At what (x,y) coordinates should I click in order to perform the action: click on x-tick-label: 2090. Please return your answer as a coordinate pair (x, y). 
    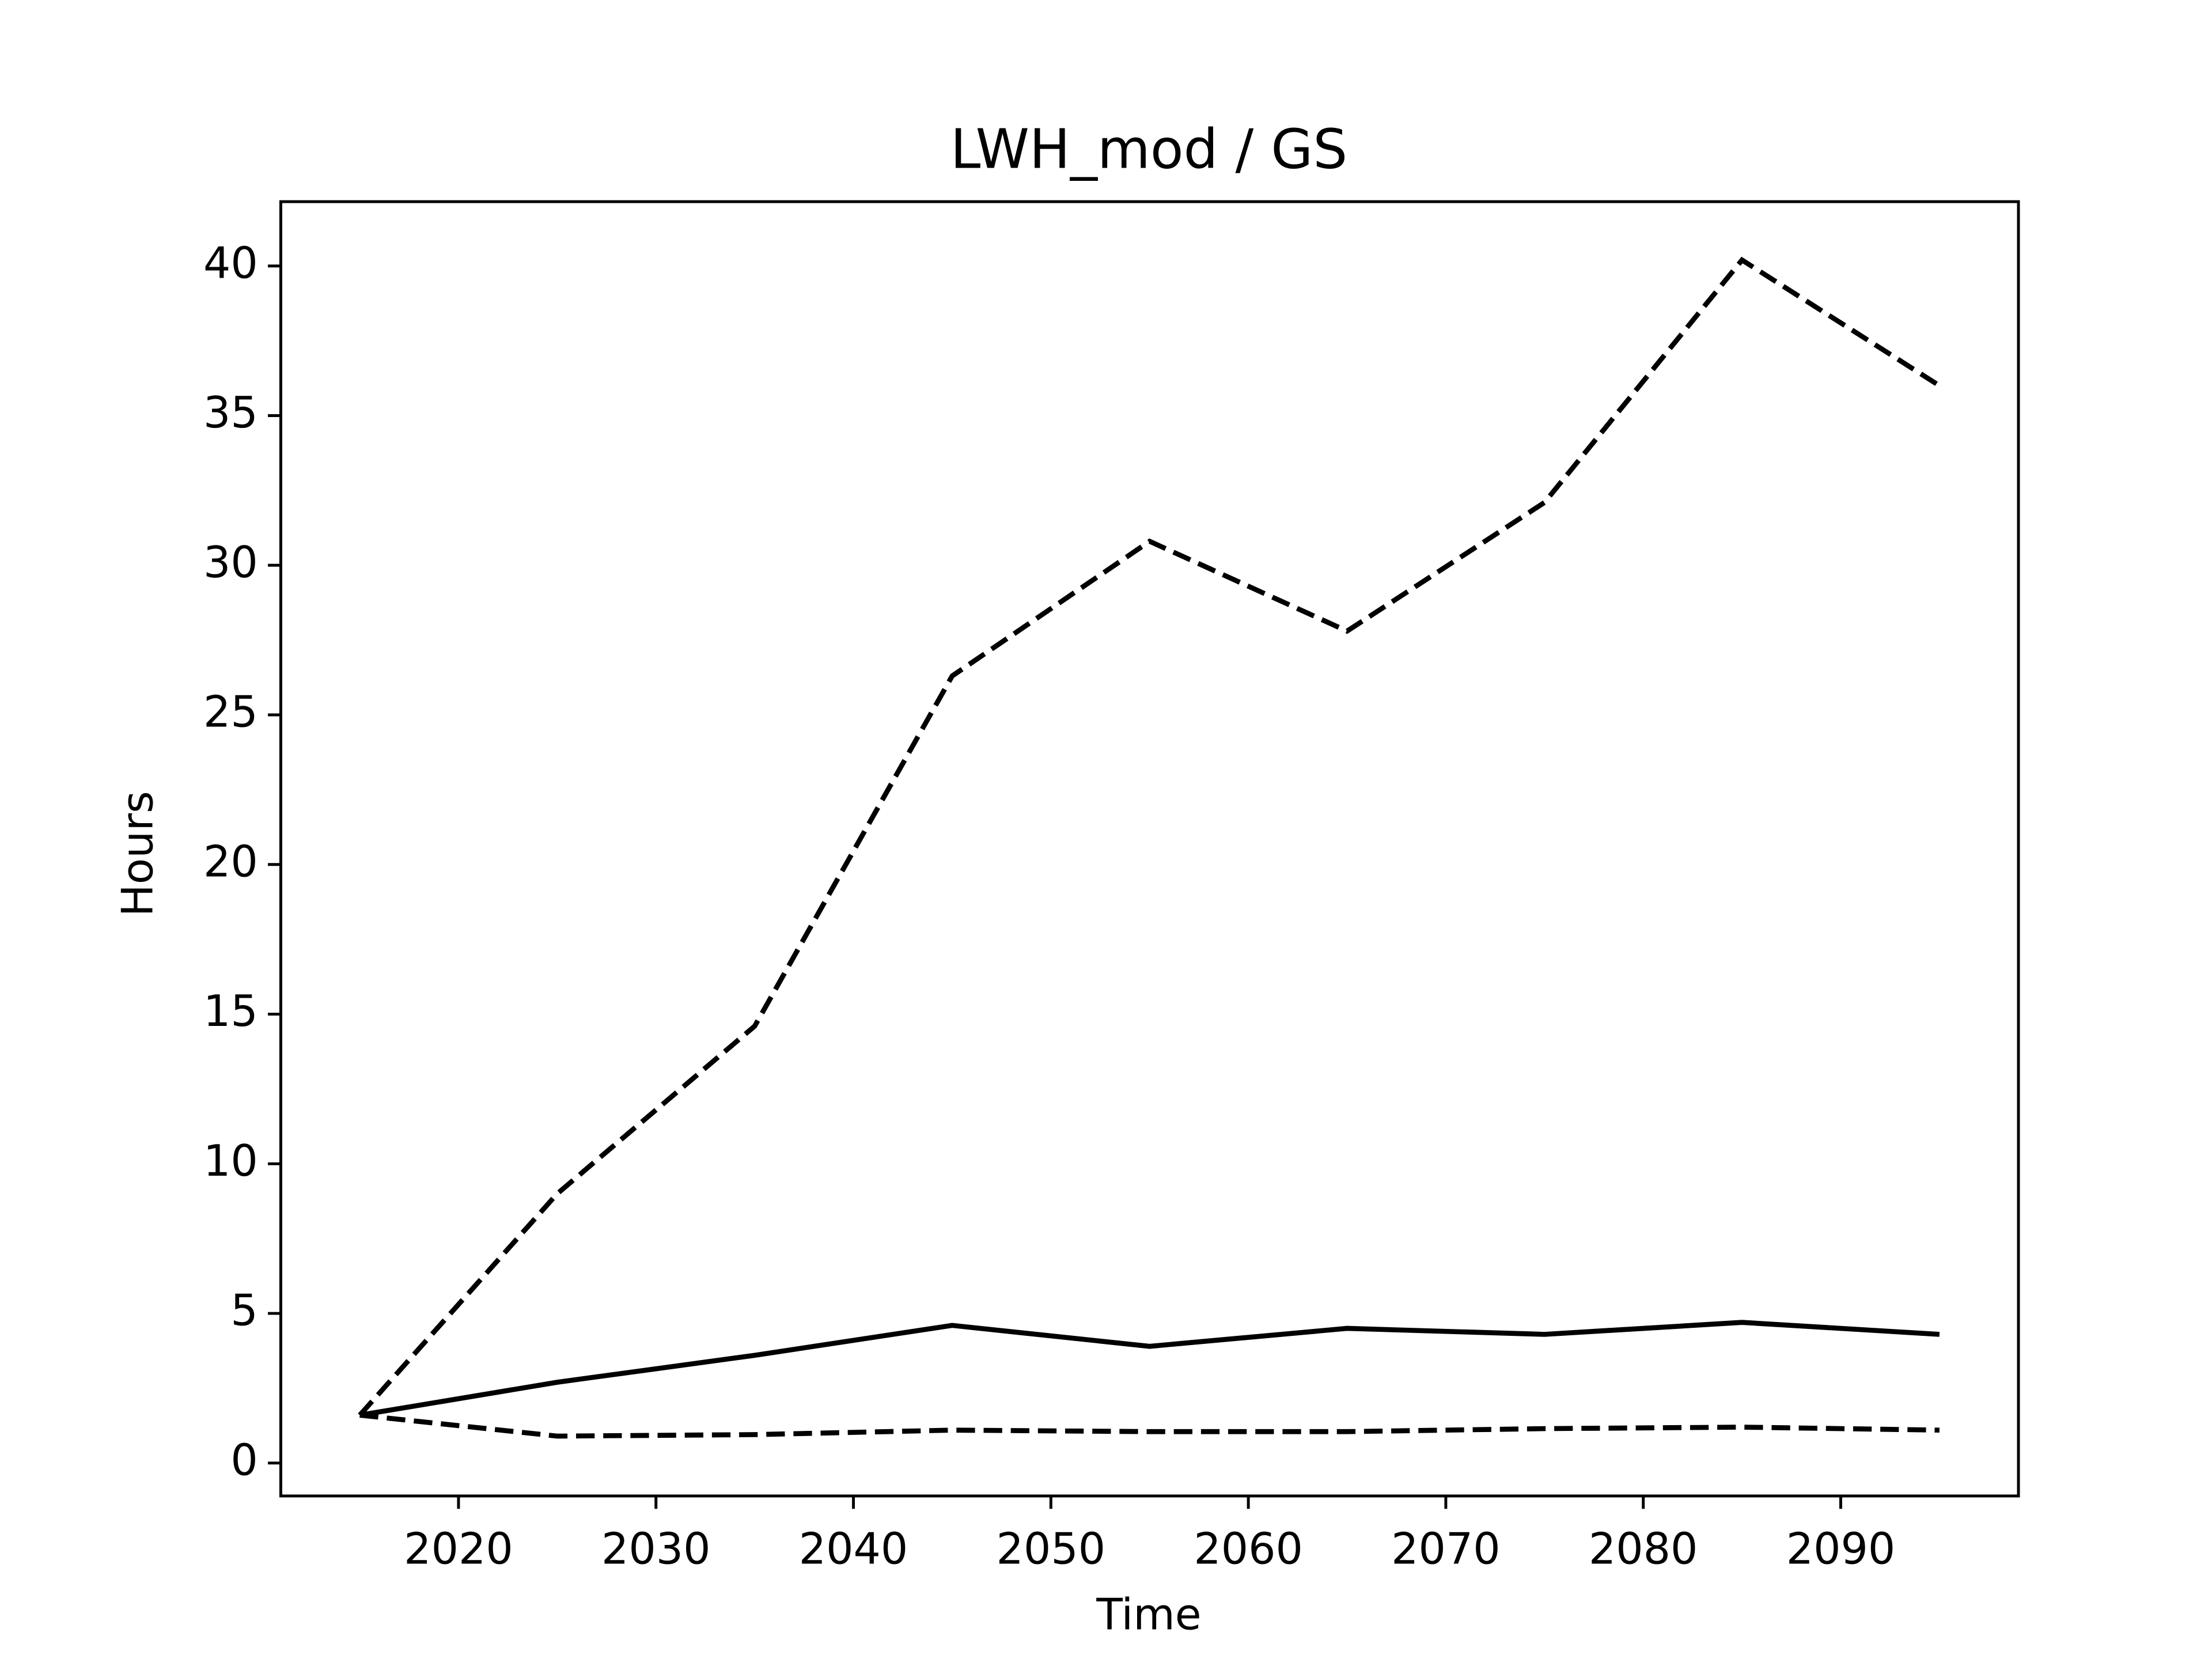
    Looking at the image, I should click on (1841, 1549).